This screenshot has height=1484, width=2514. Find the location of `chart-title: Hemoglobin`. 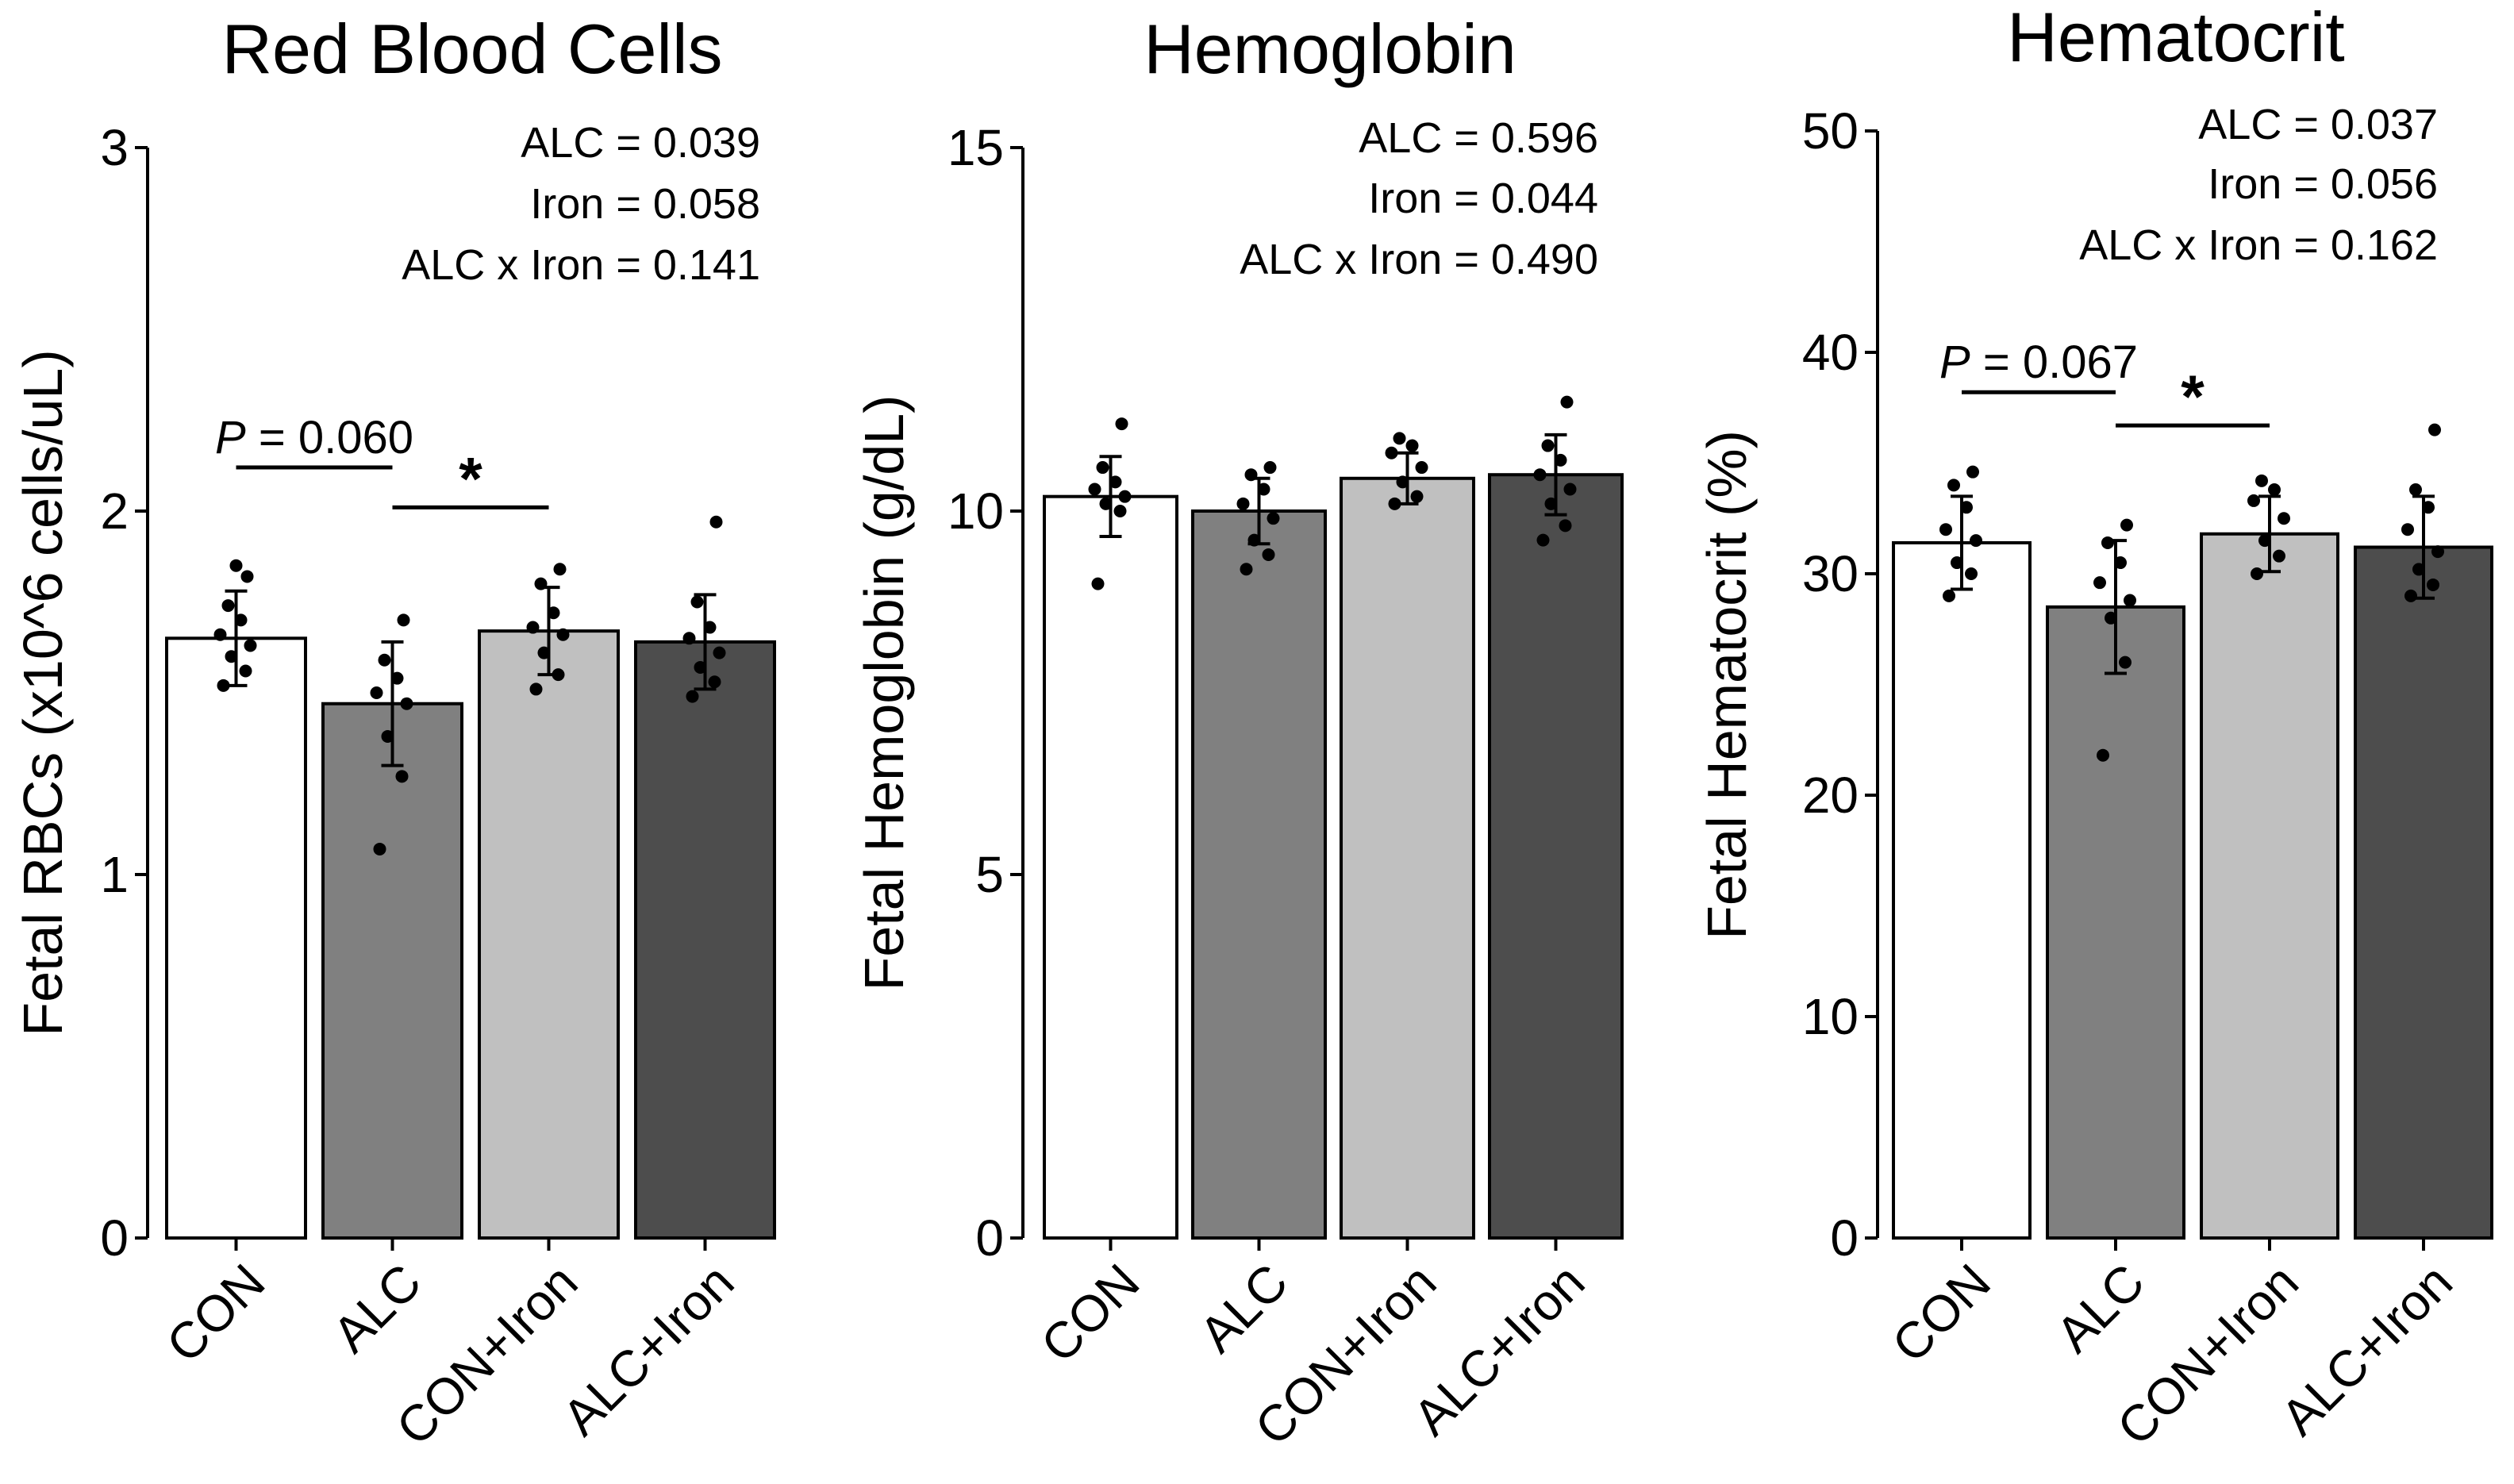

chart-title: Hemoglobin is located at coordinates (1330, 49).